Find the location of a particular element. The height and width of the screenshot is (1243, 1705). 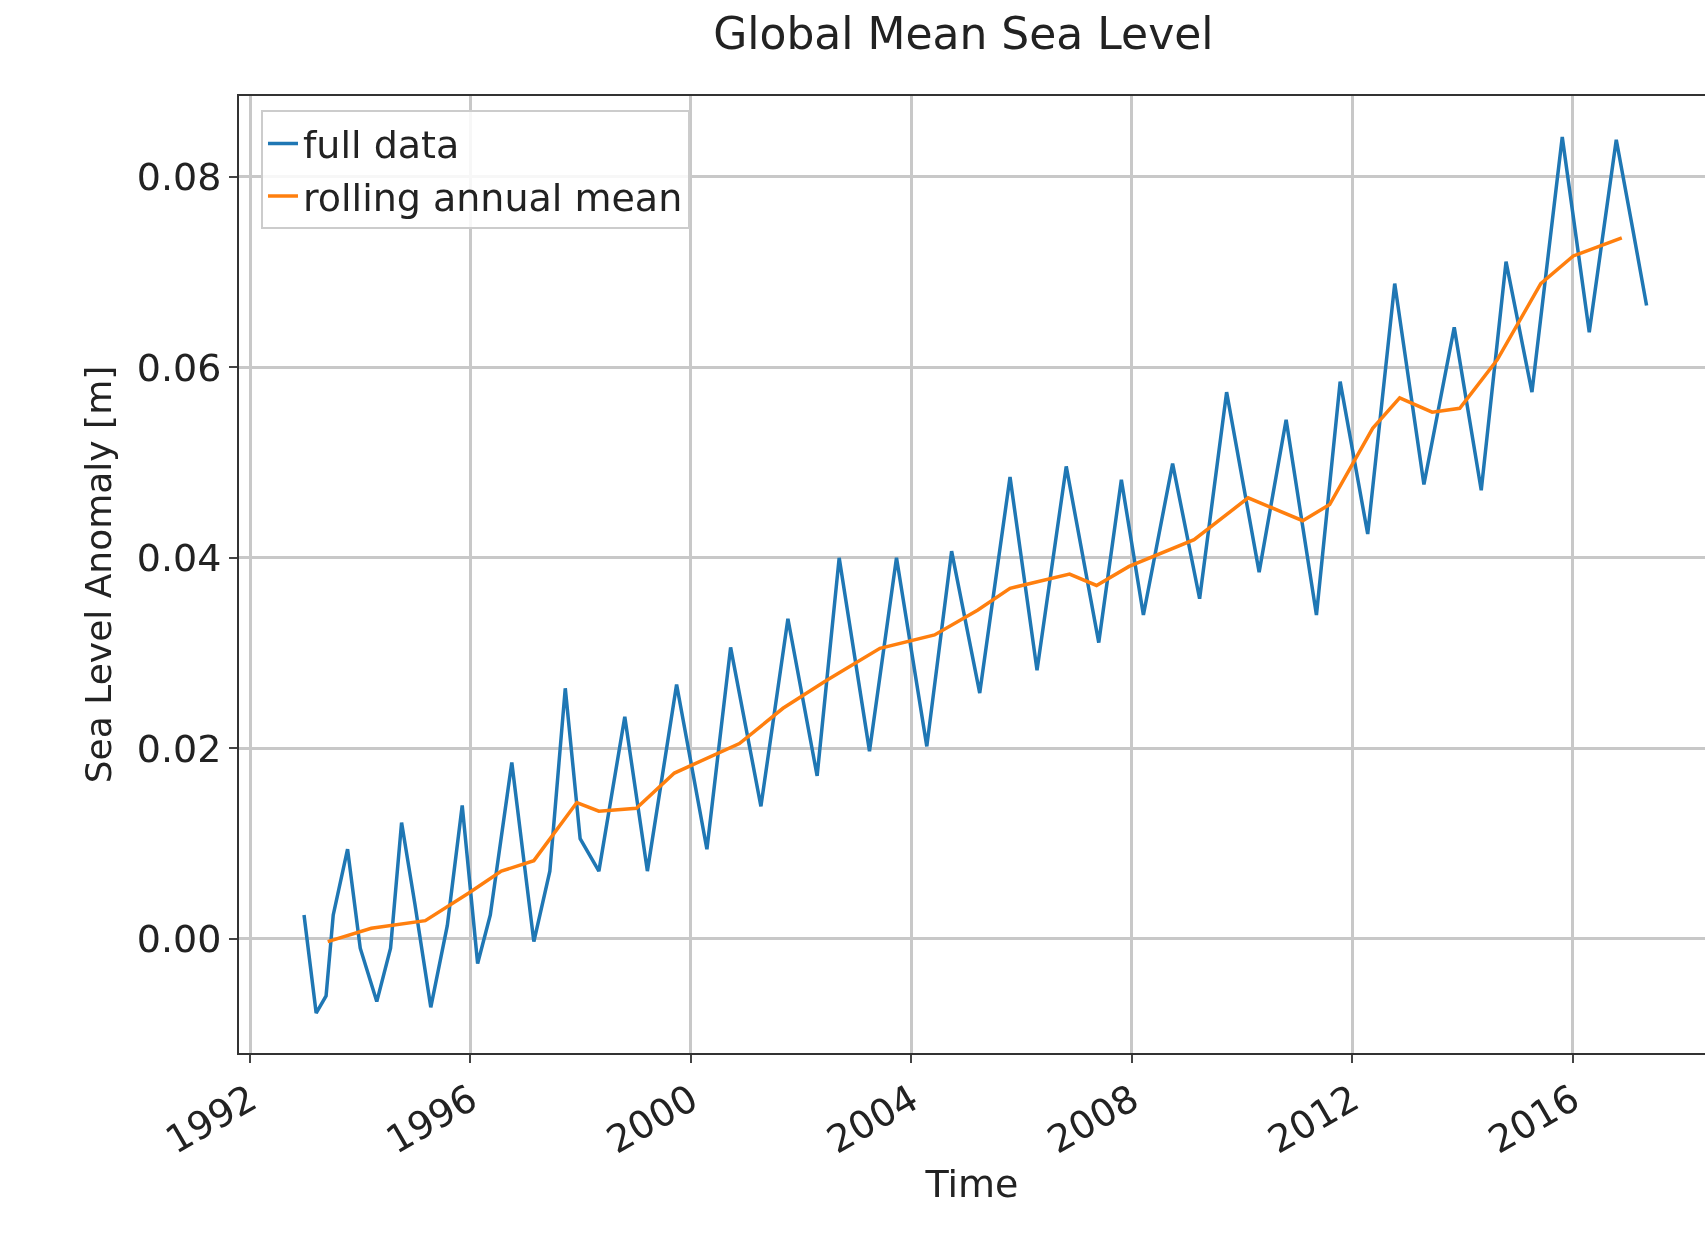

chart-title: Global Mean Sea Level is located at coordinates (963, 34).